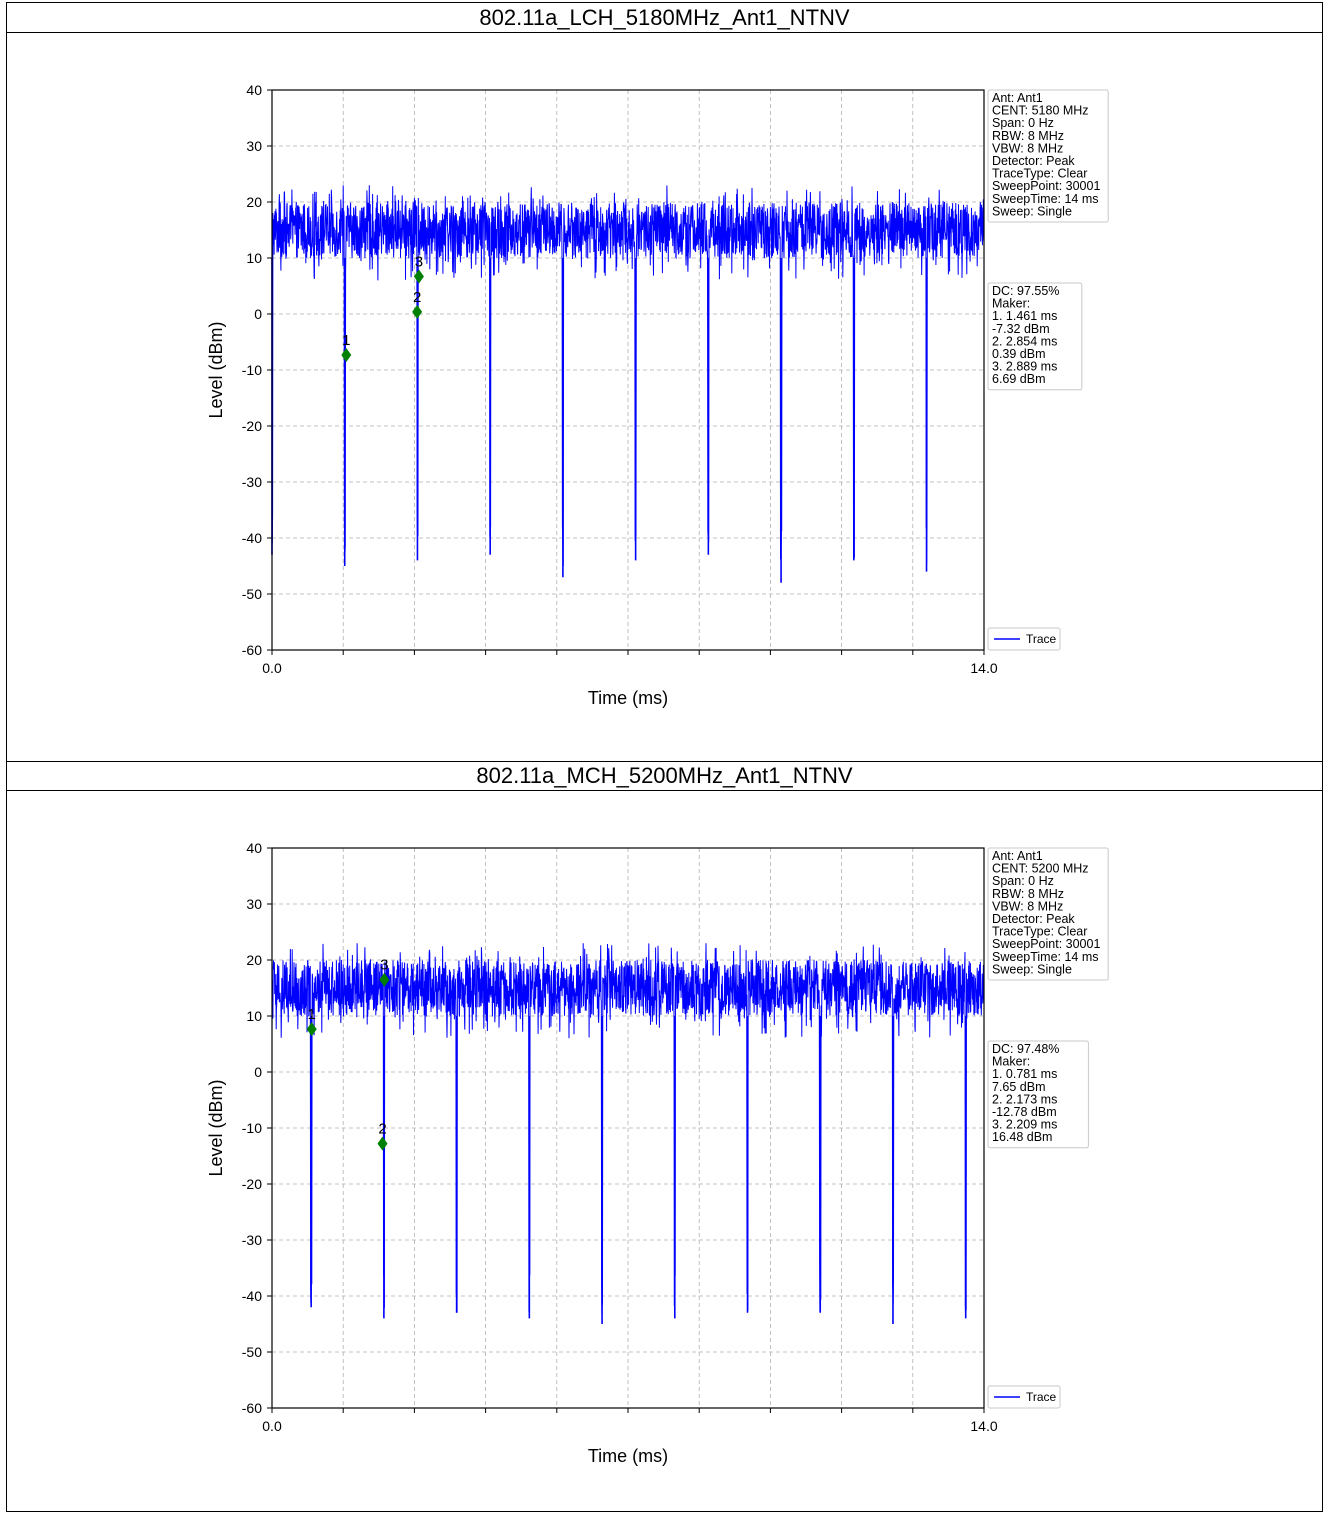 Image resolution: width=1324 pixels, height=1519 pixels. What do you see at coordinates (1024, 367) in the screenshot?
I see `duty-cycle-info-line: 3. 2.889 ms` at bounding box center [1024, 367].